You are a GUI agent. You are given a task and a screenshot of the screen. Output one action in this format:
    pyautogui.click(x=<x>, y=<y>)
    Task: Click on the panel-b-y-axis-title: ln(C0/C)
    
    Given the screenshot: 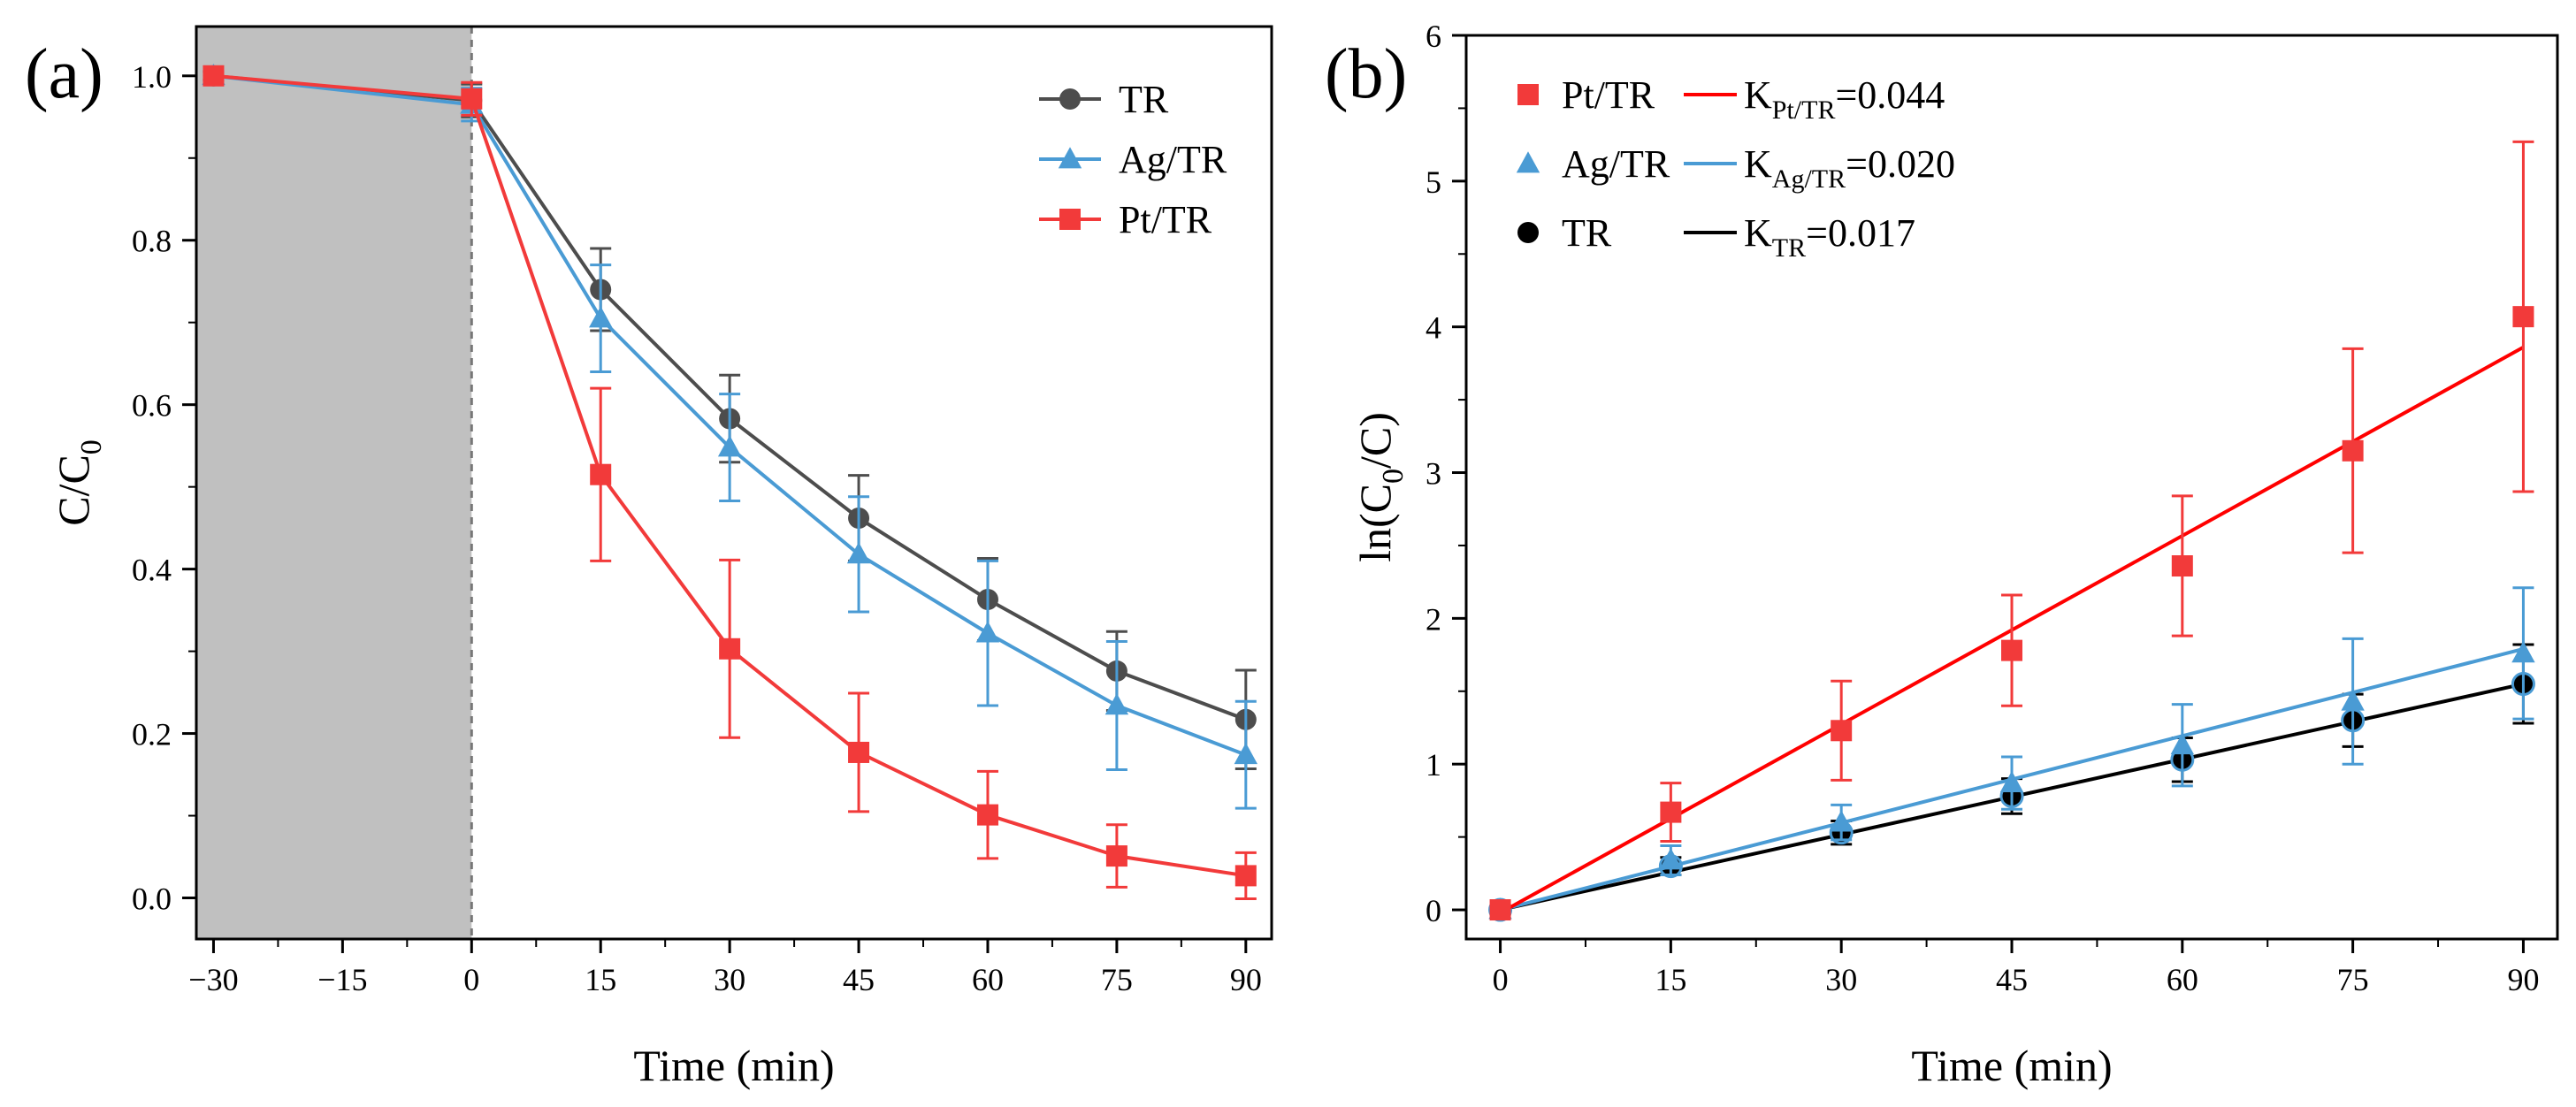 What is the action you would take?
    pyautogui.click(x=1380, y=487)
    